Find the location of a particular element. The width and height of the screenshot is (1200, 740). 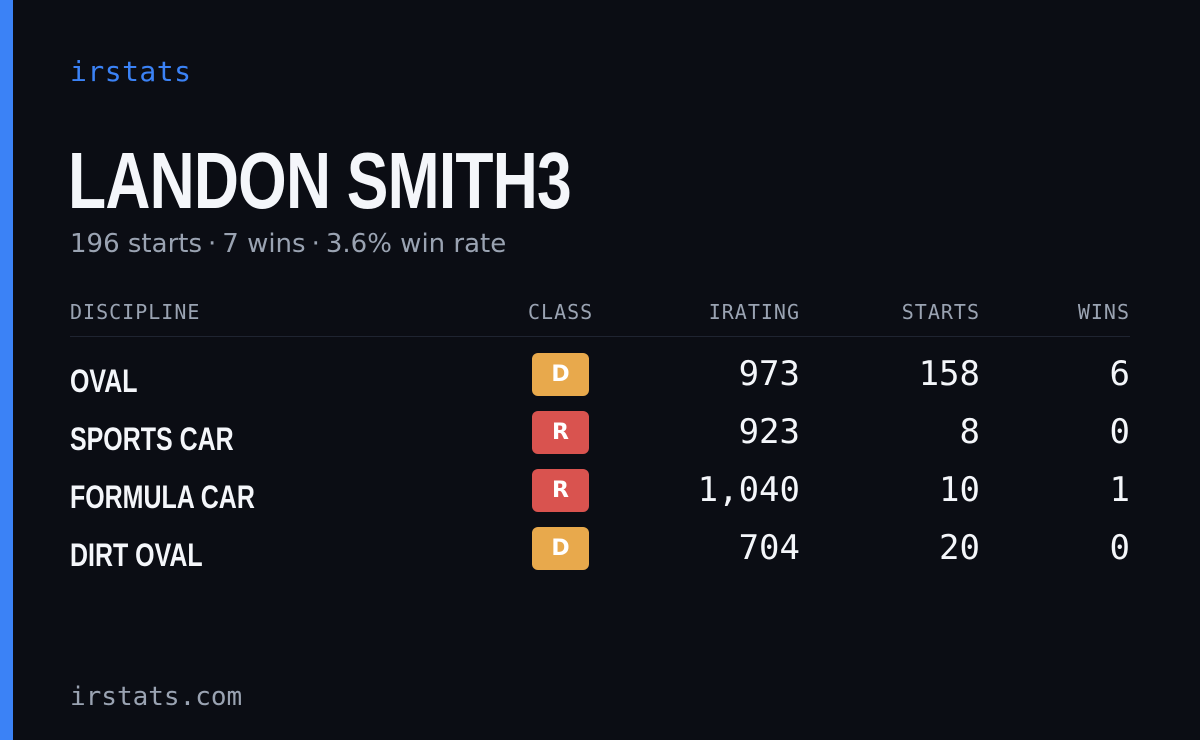

irating-value: 1,040 is located at coordinates (748, 490).